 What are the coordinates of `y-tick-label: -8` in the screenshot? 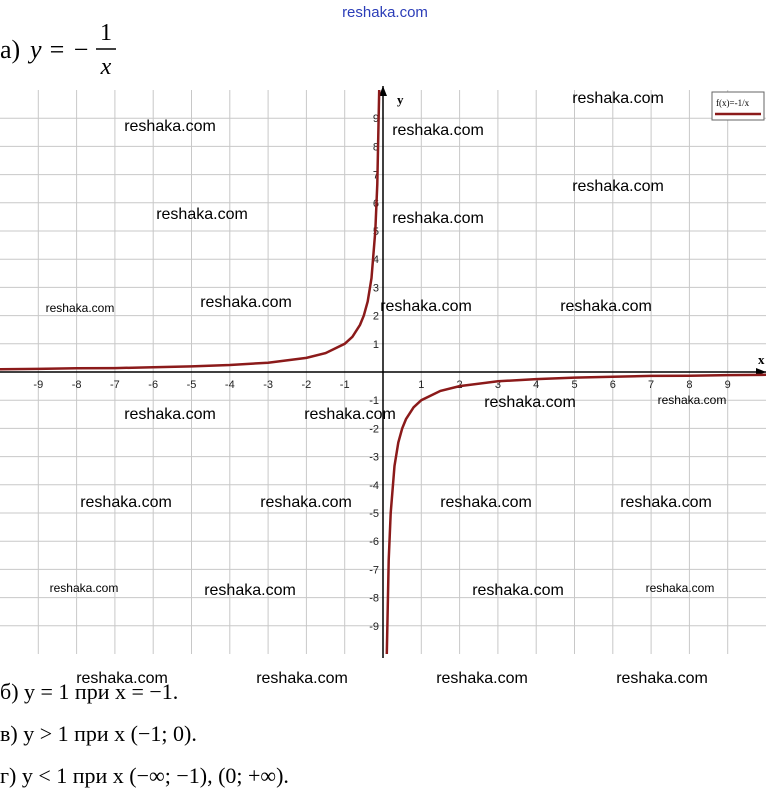 It's located at (374, 599).